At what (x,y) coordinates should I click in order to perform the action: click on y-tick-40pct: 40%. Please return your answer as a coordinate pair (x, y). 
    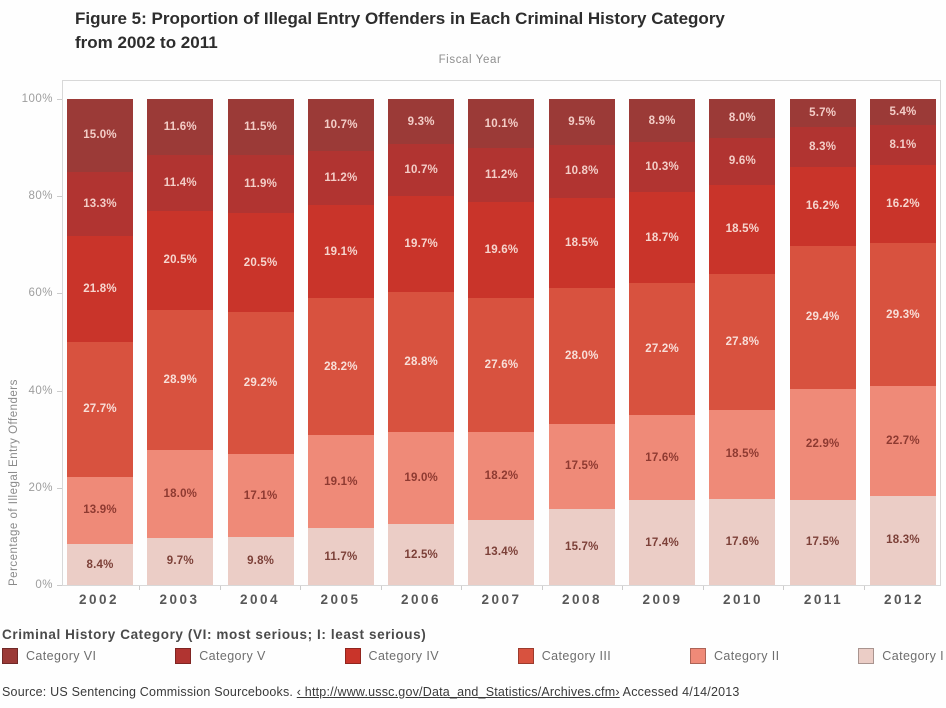
    Looking at the image, I should click on (40, 390).